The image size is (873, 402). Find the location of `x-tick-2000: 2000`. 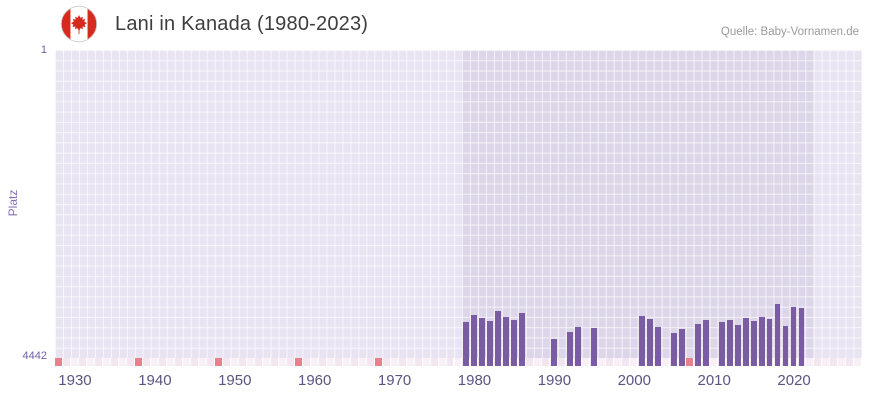

x-tick-2000: 2000 is located at coordinates (634, 380).